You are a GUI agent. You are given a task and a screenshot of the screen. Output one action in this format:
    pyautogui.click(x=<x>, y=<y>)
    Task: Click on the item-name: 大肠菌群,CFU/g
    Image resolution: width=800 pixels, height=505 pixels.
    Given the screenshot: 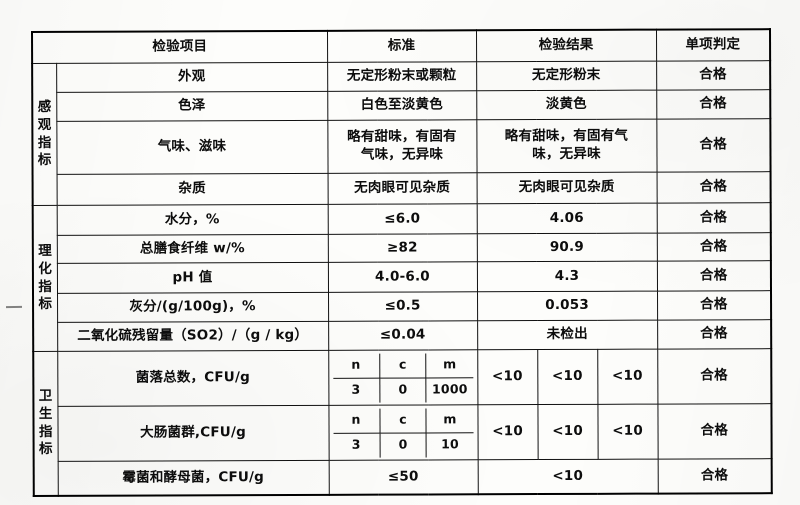 What is the action you would take?
    pyautogui.click(x=193, y=433)
    